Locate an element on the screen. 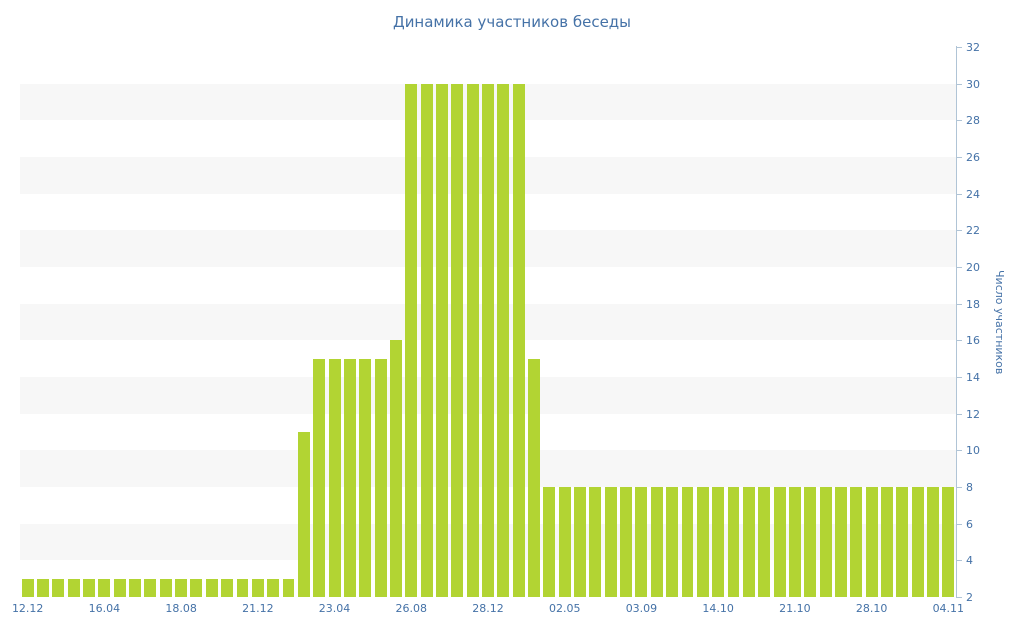 This screenshot has height=640, width=1024. y-tick-label: 20 is located at coordinates (973, 267).